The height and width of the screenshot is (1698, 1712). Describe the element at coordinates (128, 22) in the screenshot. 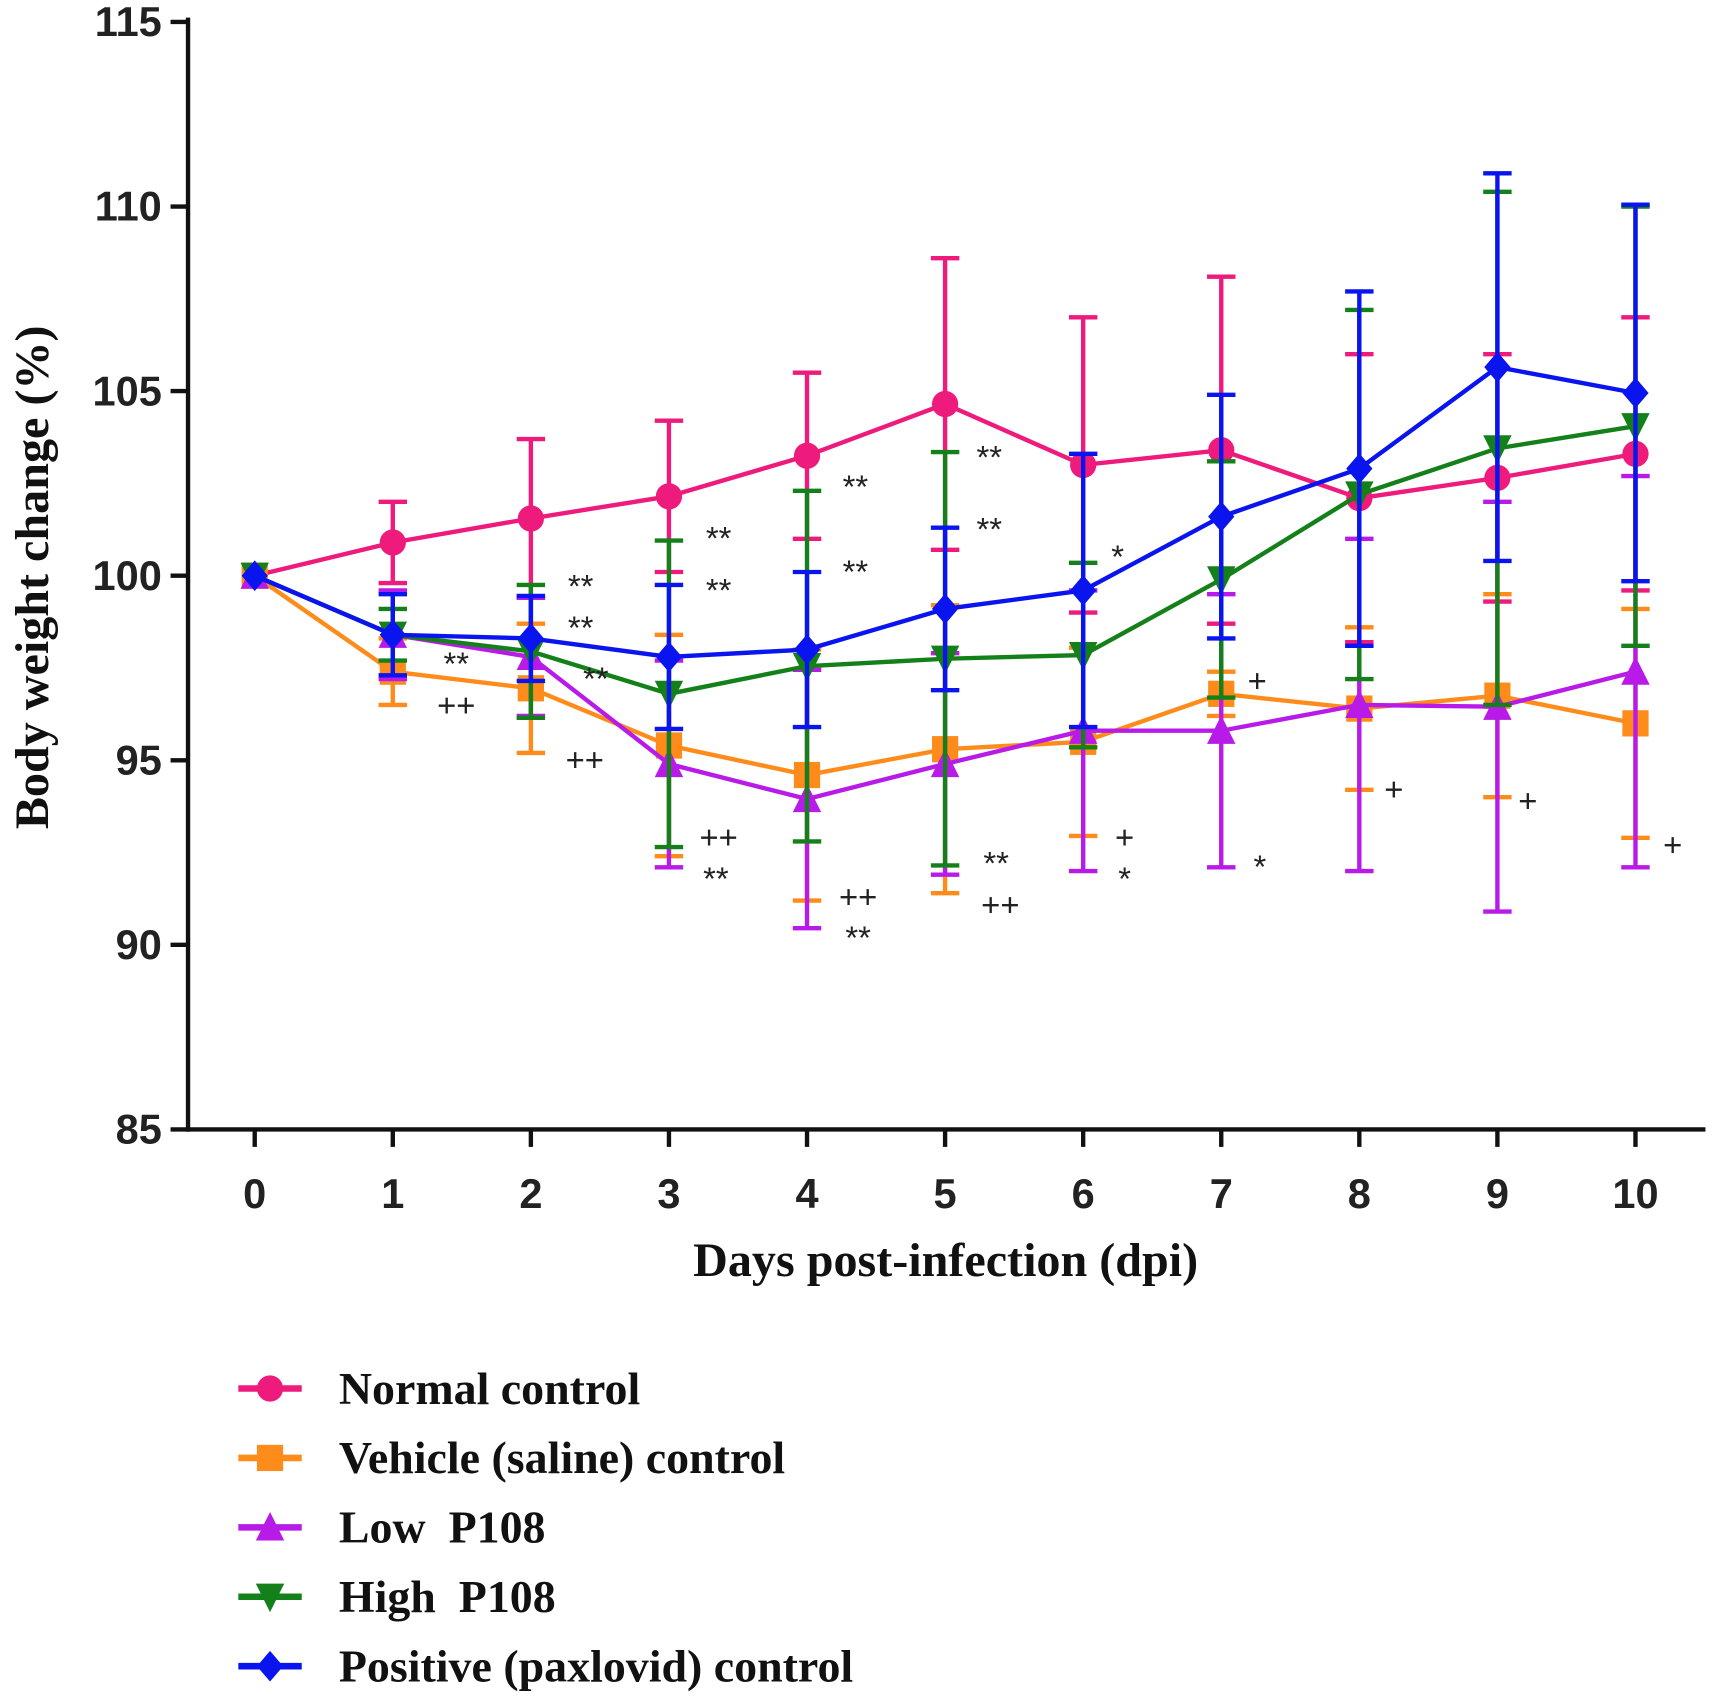

I see `y-tick-label: 115` at that location.